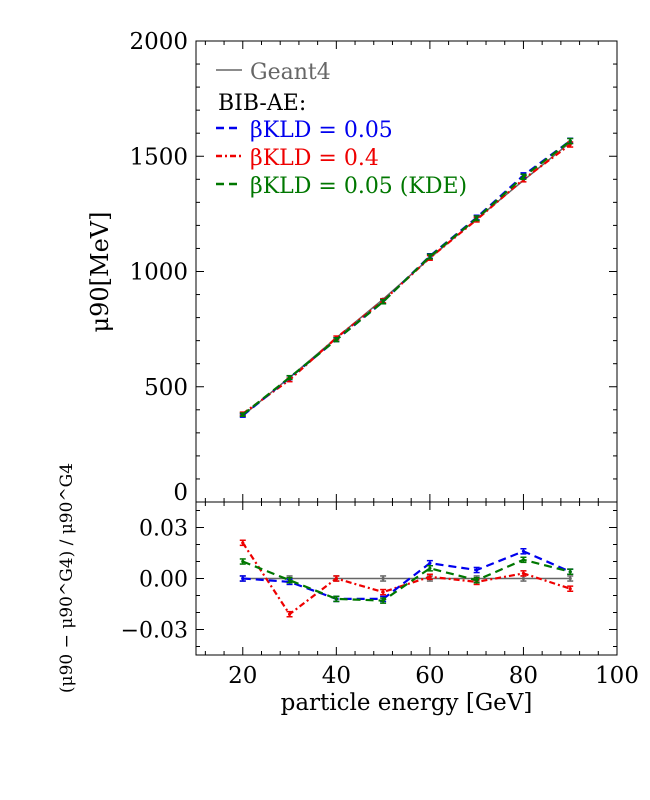  Describe the element at coordinates (262, 103) in the screenshot. I see `legend-group-label: BIB-AE:` at that location.